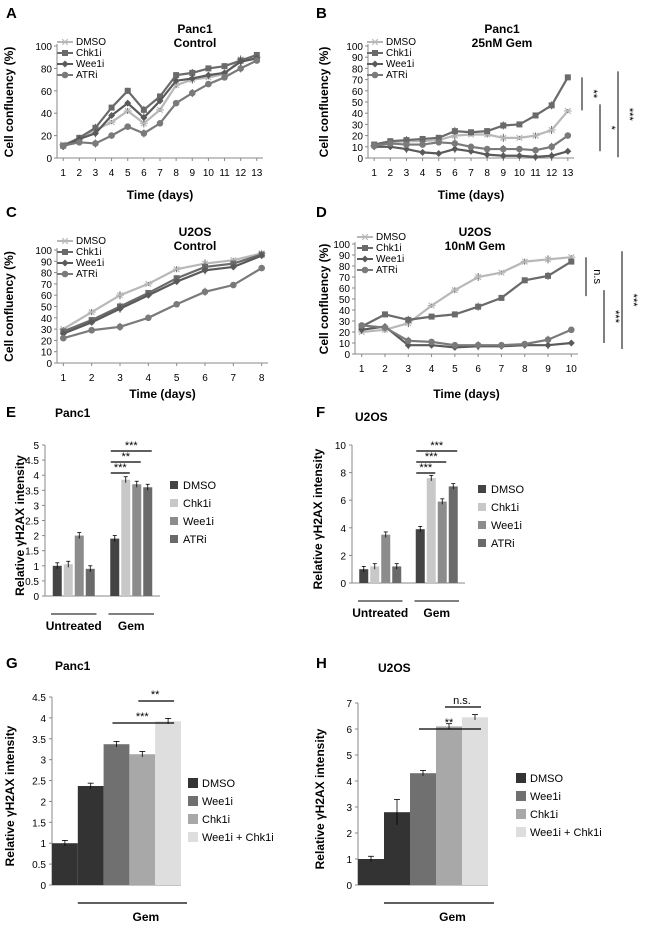 The image size is (650, 934). Describe the element at coordinates (262, 378) in the screenshot. I see `x-tick-label: 8` at that location.